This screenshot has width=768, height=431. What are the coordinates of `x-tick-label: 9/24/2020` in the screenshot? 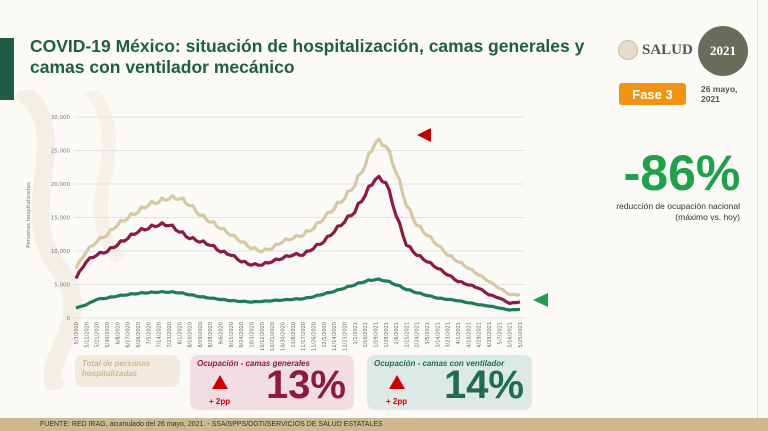 It's located at (242, 335).